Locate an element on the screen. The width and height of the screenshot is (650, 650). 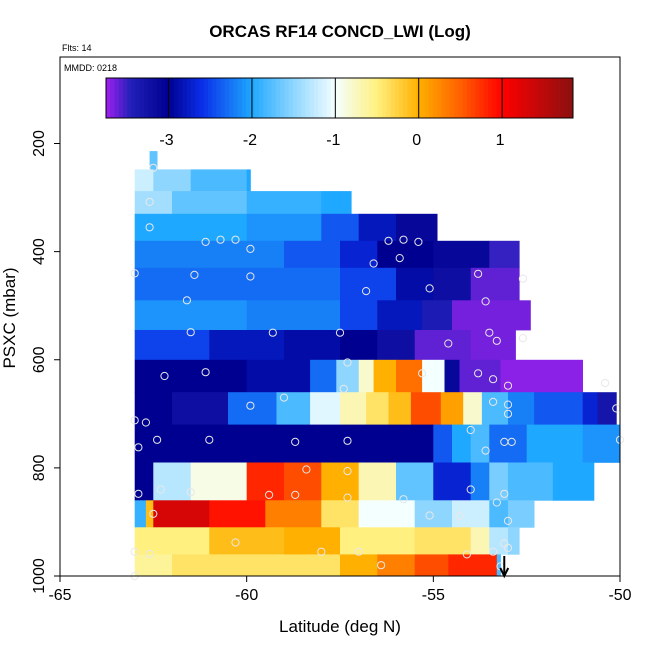
y-tick-label: 1000 is located at coordinates (39, 576).